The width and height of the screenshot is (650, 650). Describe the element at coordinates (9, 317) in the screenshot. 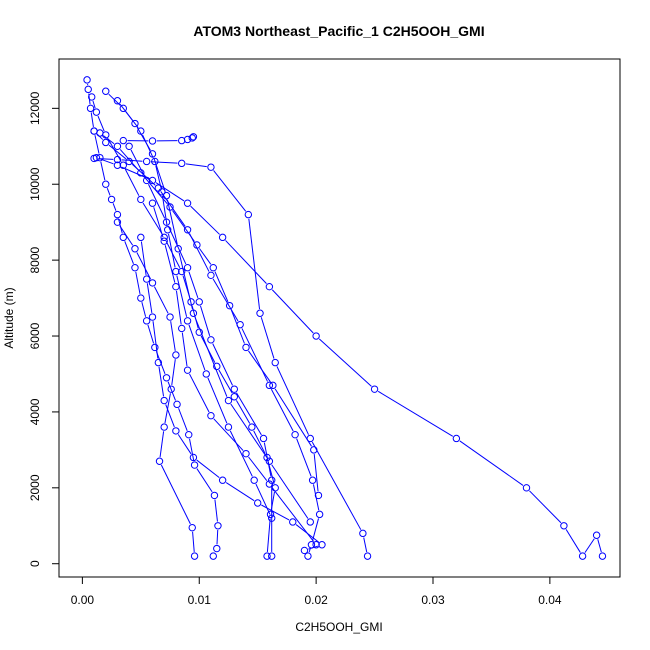

I see `y-axis-label: Altitude (m)` at that location.